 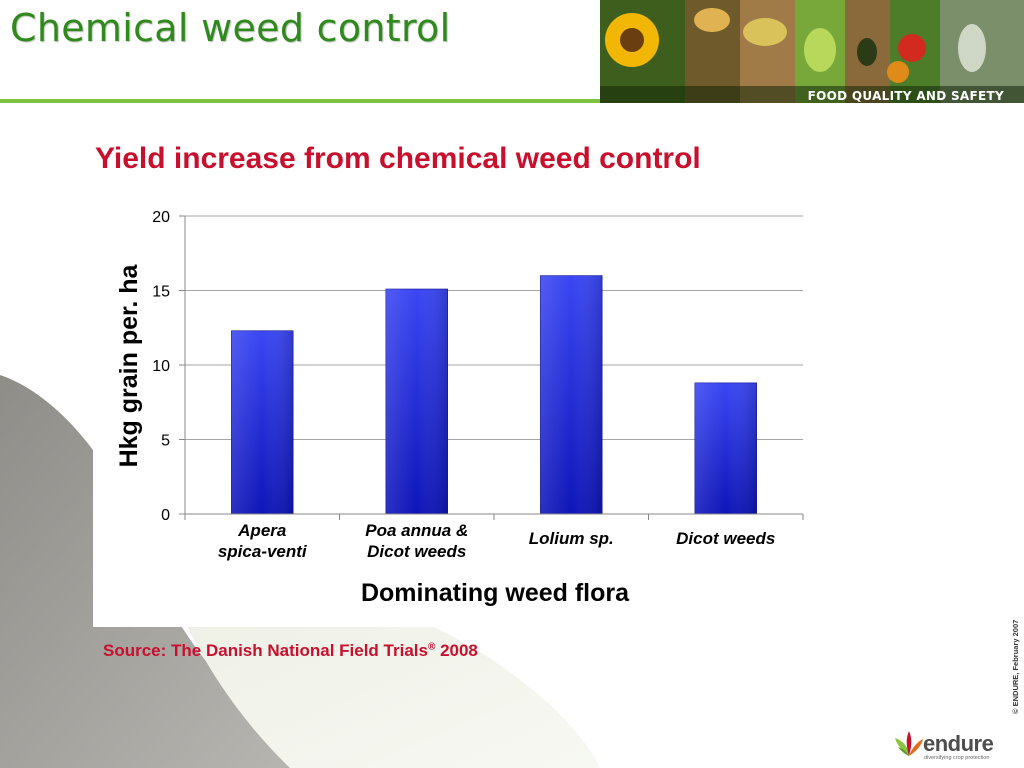 I want to click on logo-tagline: diversifying crop protection, so click(x=957, y=758).